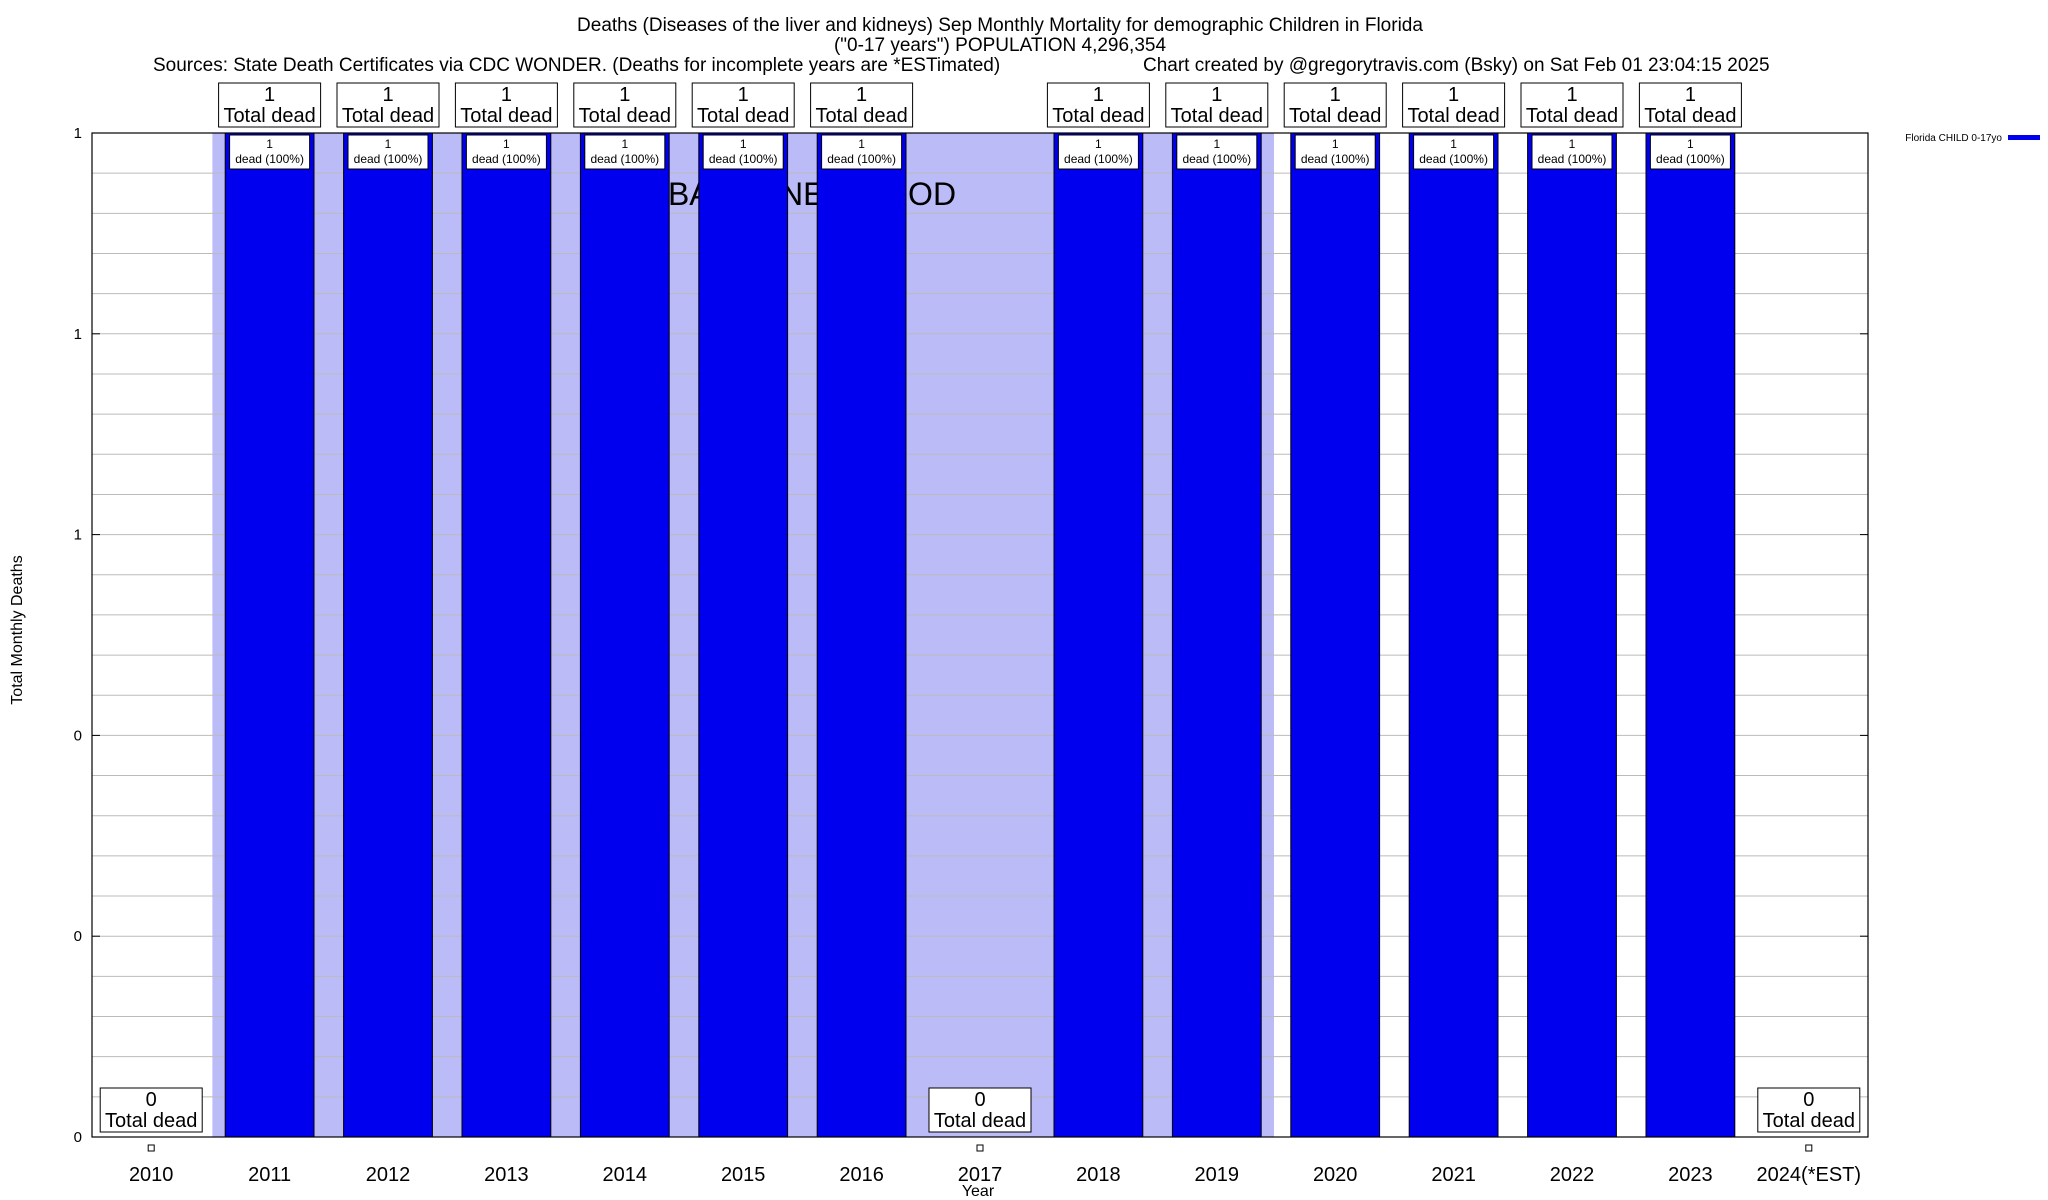 Image resolution: width=2048 pixels, height=1200 pixels. What do you see at coordinates (978, 1191) in the screenshot?
I see `x-axis-label: Year` at bounding box center [978, 1191].